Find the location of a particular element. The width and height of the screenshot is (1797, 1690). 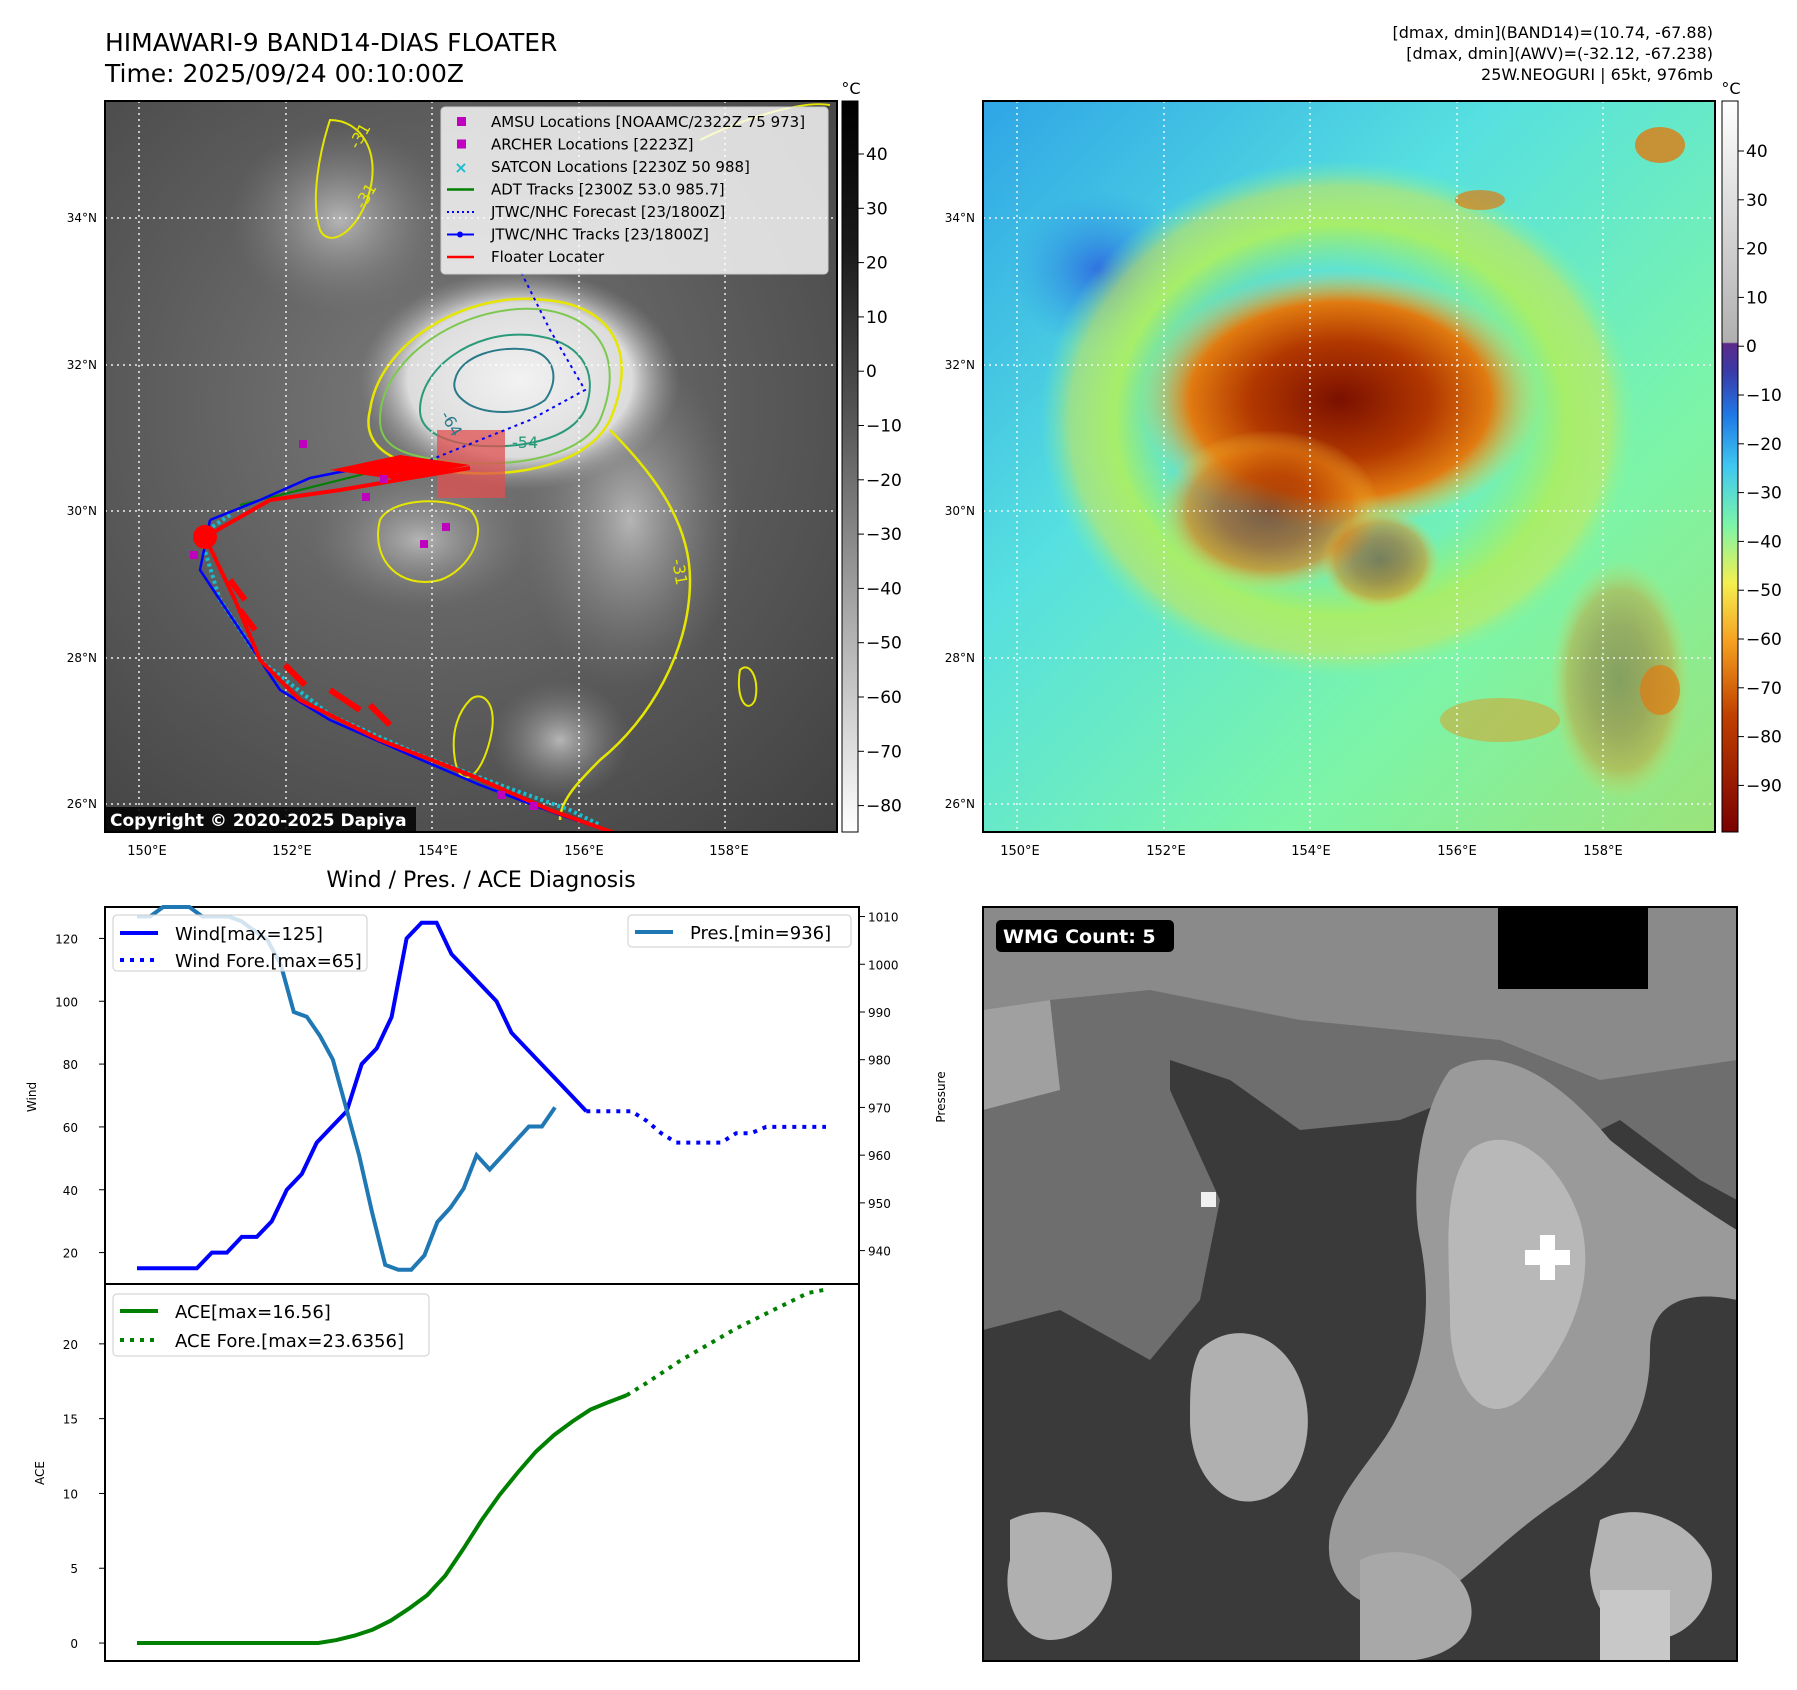

legend-wind: Wind[max=125] is located at coordinates (249, 934).